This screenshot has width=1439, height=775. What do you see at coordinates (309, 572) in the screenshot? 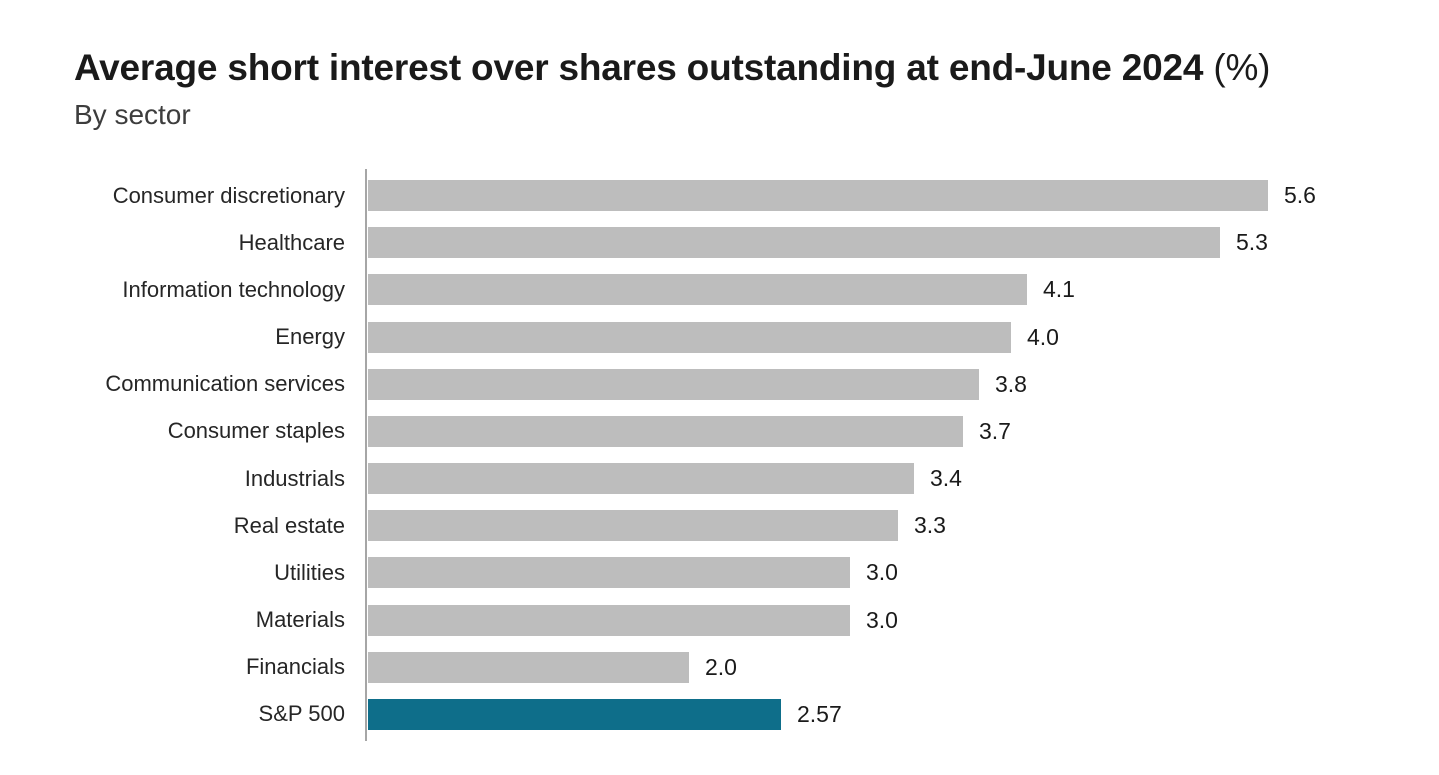
I see `category-label: Utilities` at bounding box center [309, 572].